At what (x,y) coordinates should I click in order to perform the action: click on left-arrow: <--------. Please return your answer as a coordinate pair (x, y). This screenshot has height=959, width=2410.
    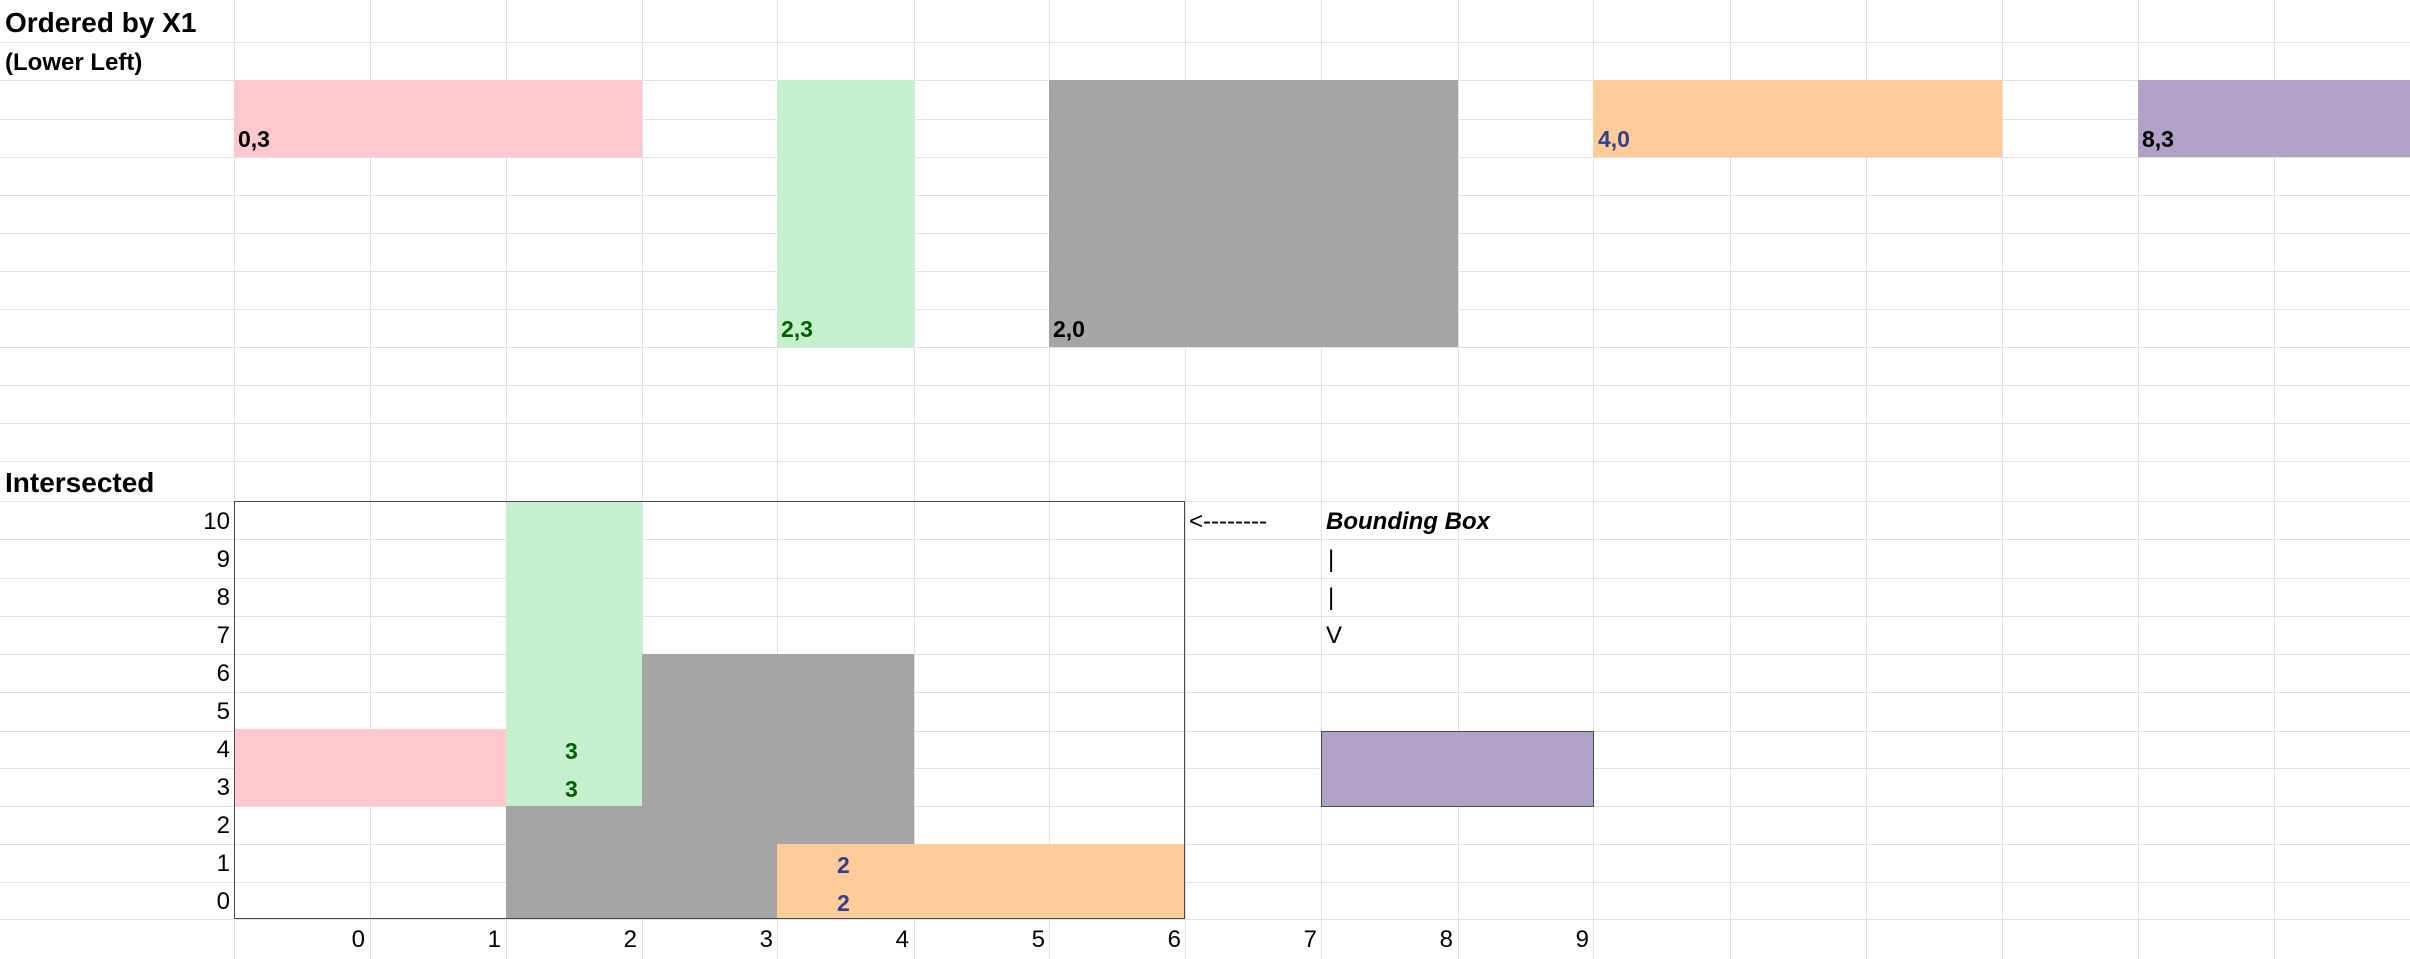
    Looking at the image, I should click on (1228, 521).